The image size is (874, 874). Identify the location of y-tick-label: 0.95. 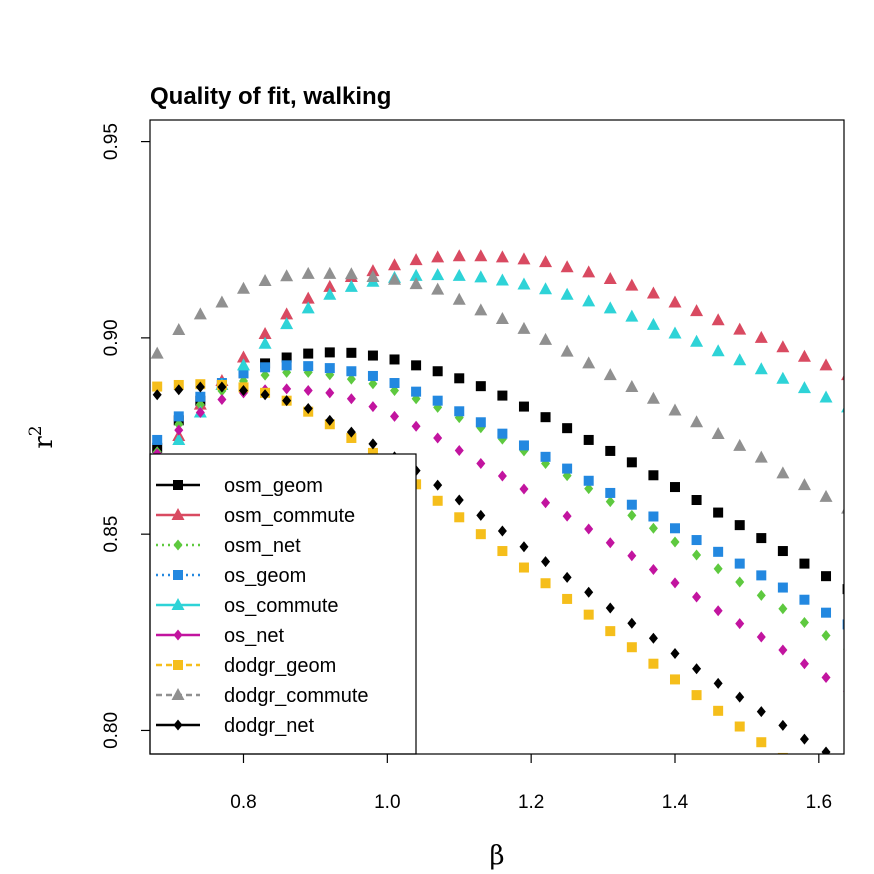
(111, 141).